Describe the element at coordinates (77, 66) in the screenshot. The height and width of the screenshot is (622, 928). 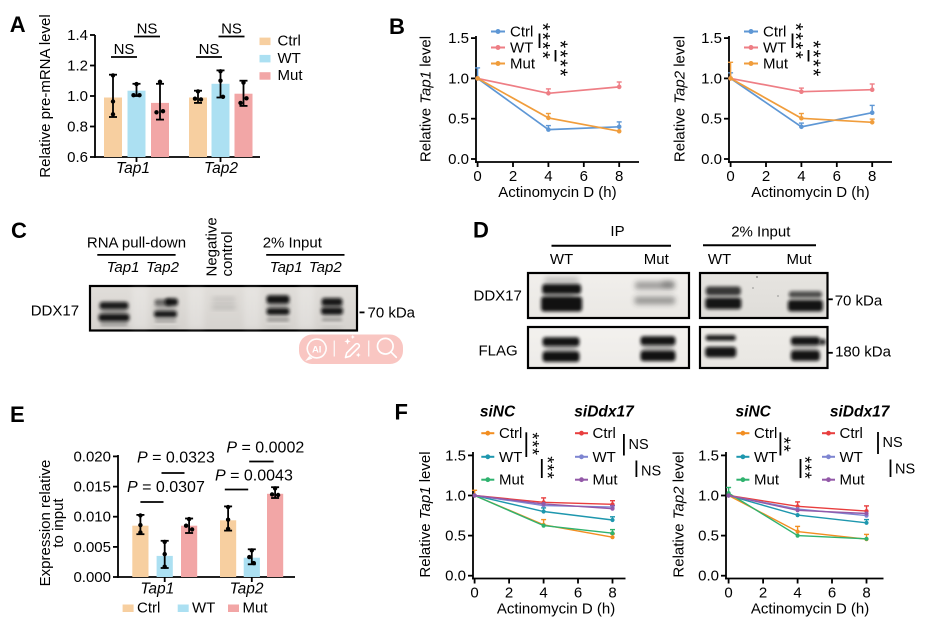
I see `svg-text: 1.2` at that location.